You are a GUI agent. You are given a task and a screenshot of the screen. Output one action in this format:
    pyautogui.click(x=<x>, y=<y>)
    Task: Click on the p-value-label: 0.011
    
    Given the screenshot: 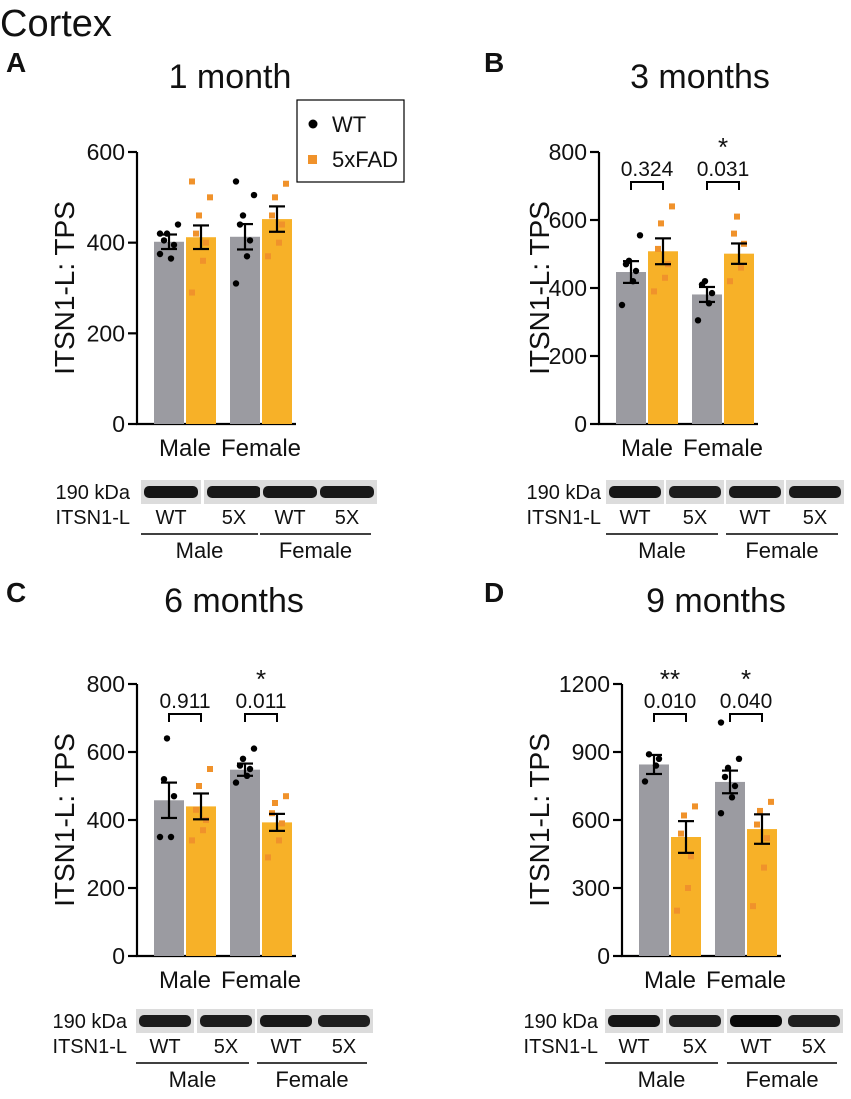 What is the action you would take?
    pyautogui.click(x=261, y=701)
    